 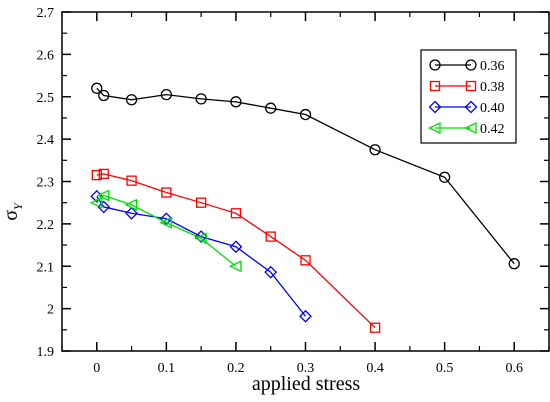 I want to click on x-tick-label: 0.6, so click(x=514, y=368).